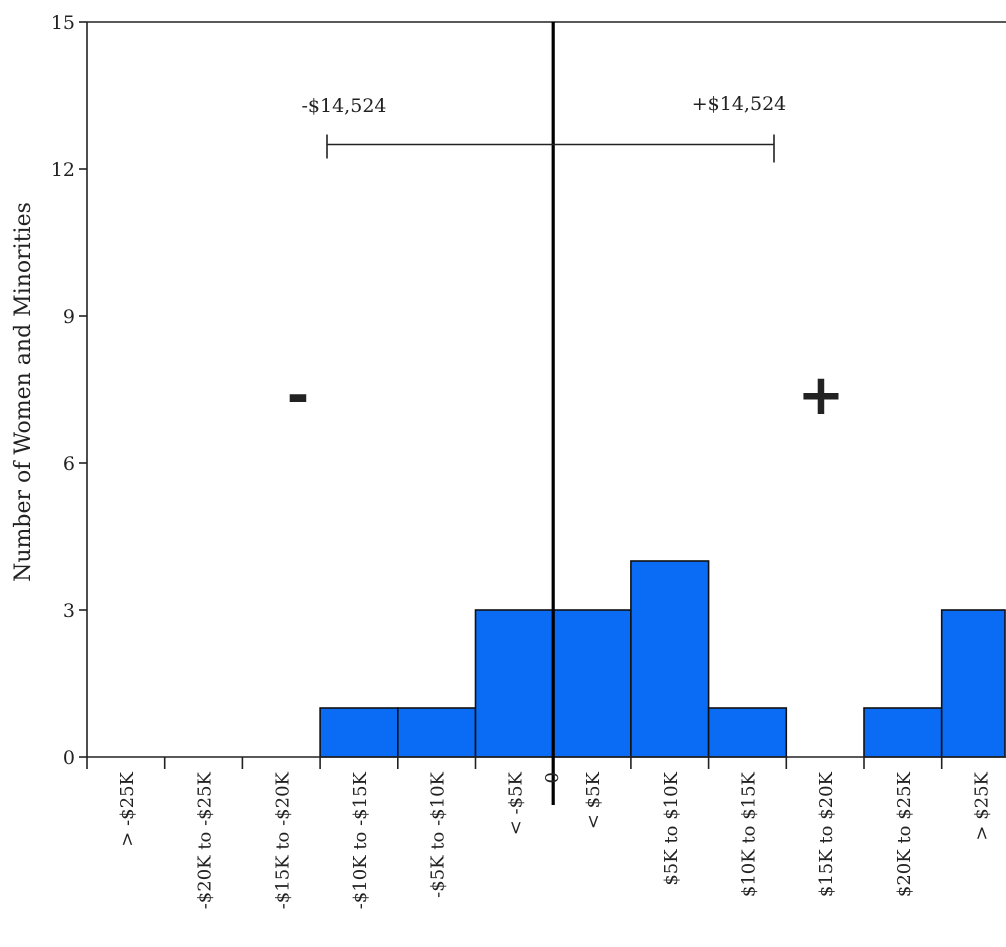  What do you see at coordinates (360, 840) in the screenshot?
I see `x-category-label: -$10K to -$15K` at bounding box center [360, 840].